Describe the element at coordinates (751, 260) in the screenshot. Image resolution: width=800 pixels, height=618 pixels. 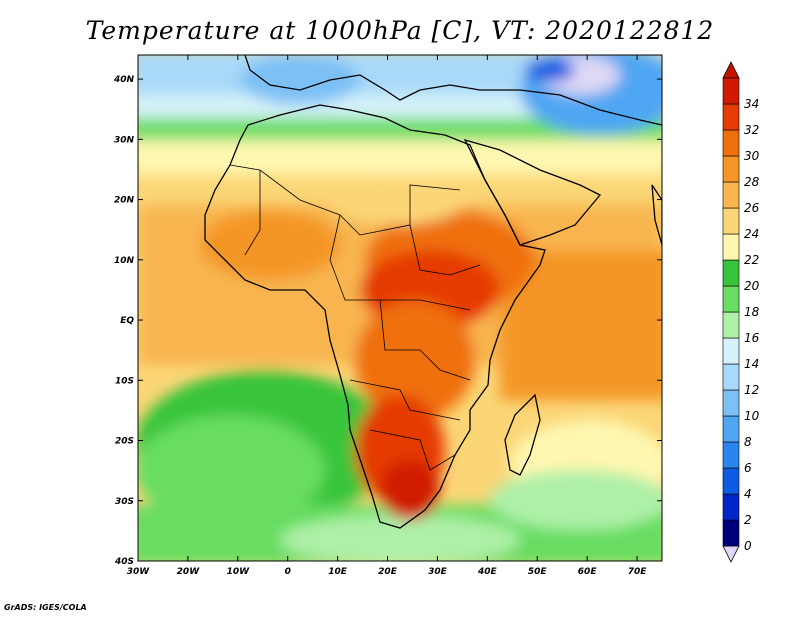
I see `colorbar-label: 22` at that location.